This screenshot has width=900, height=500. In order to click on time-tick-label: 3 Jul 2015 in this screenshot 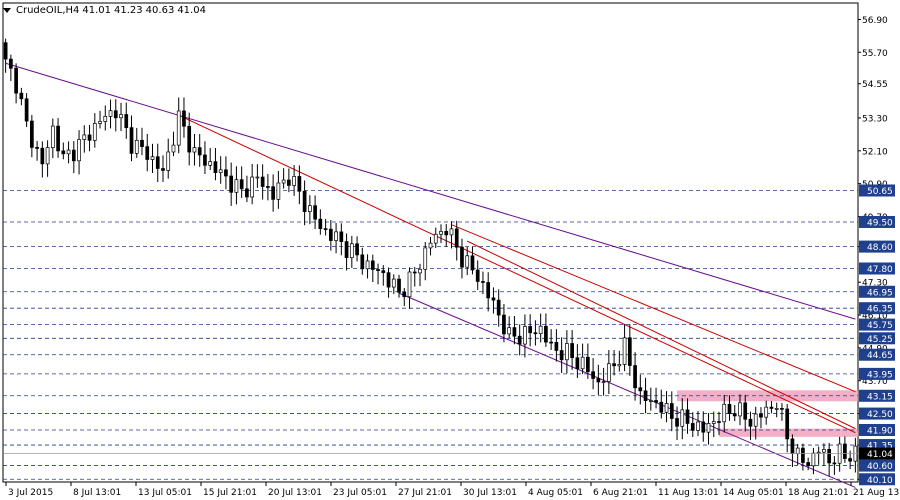, I will do `click(30, 493)`.